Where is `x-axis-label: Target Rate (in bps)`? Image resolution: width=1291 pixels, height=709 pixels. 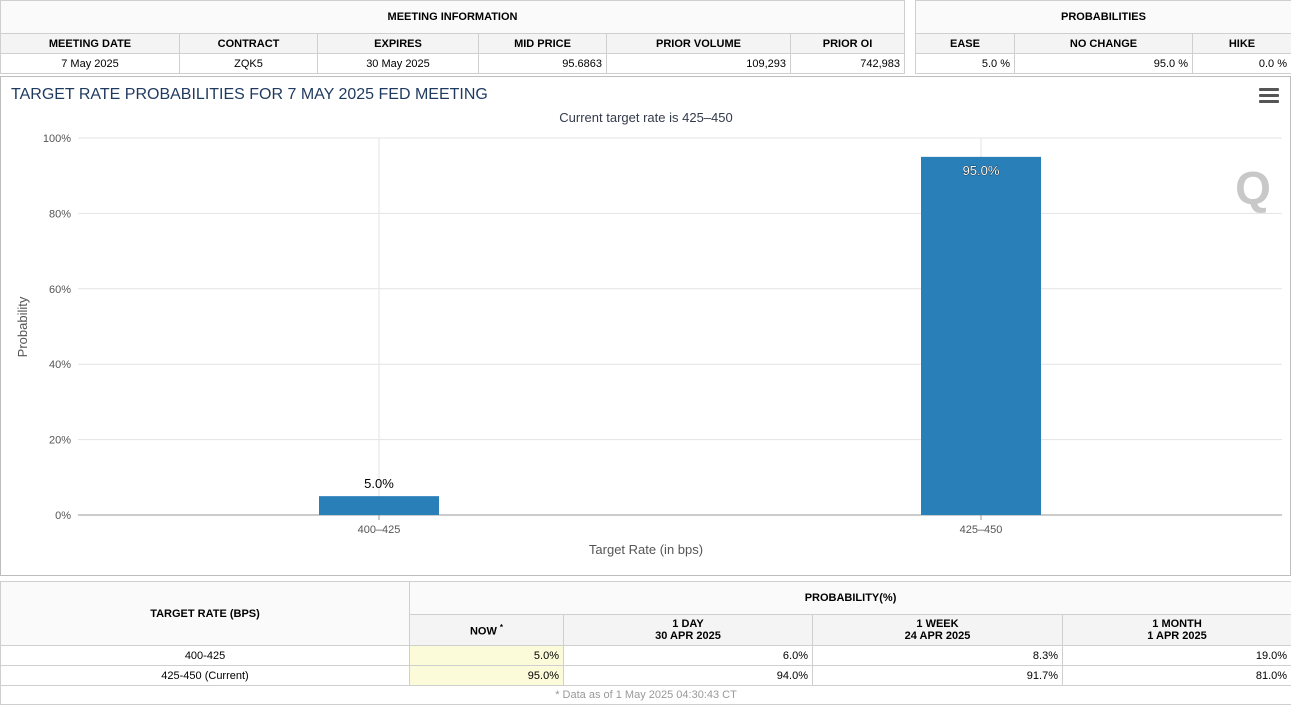
x-axis-label: Target Rate (in bps) is located at coordinates (646, 549).